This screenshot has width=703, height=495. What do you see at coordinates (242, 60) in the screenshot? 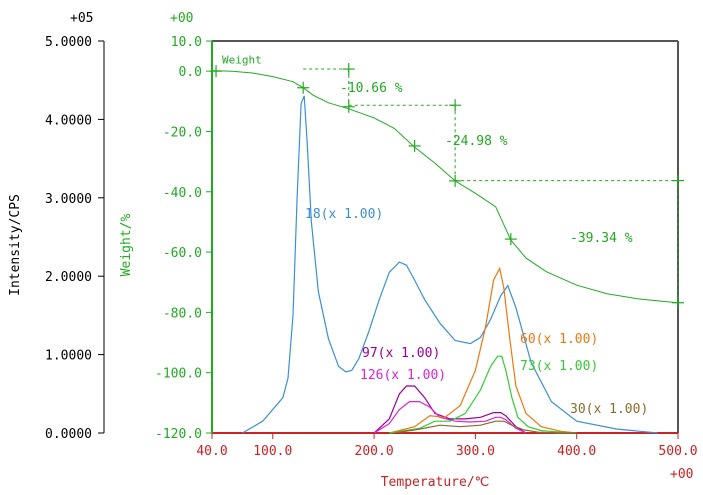
I see `weight-series-label: Weight` at bounding box center [242, 60].